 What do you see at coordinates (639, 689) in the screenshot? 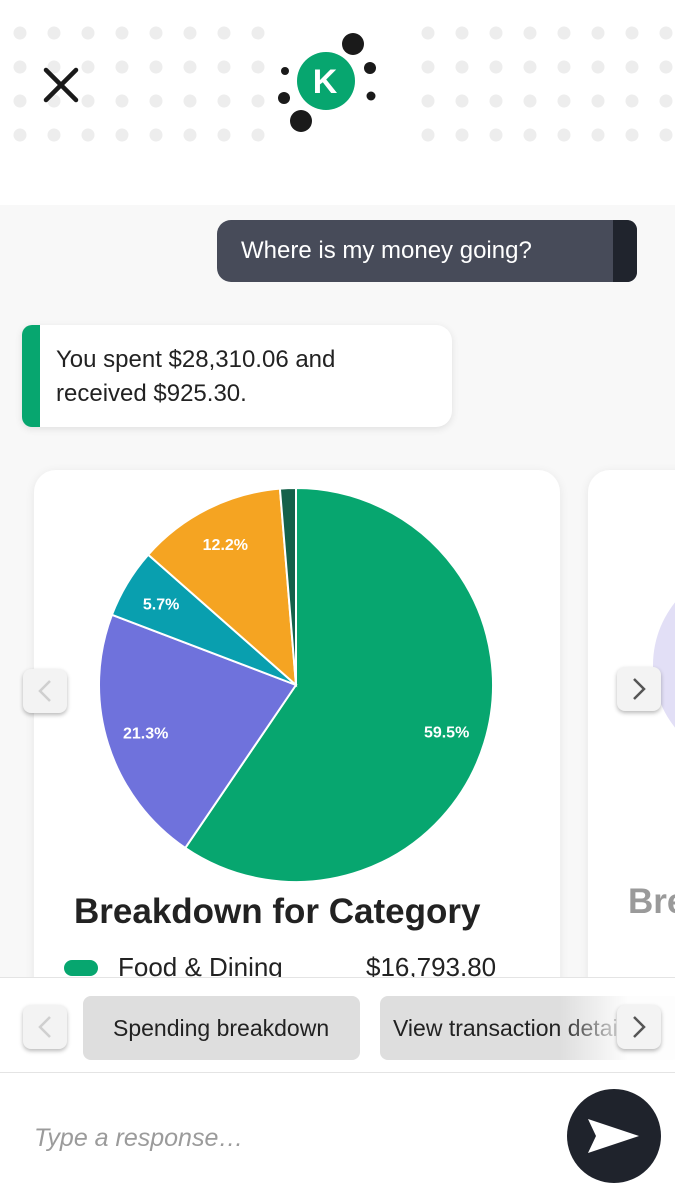
I see `carousel-next-button` at bounding box center [639, 689].